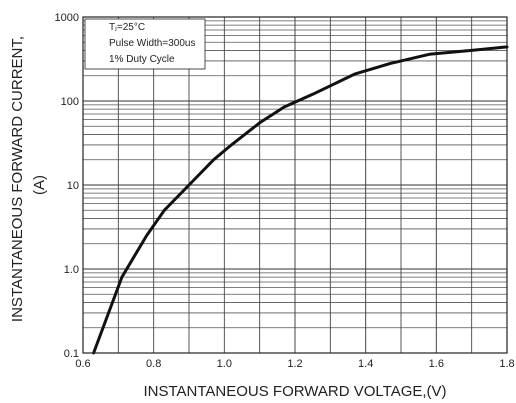 This screenshot has width=516, height=403. I want to click on y-tick-label: 1000, so click(67, 18).